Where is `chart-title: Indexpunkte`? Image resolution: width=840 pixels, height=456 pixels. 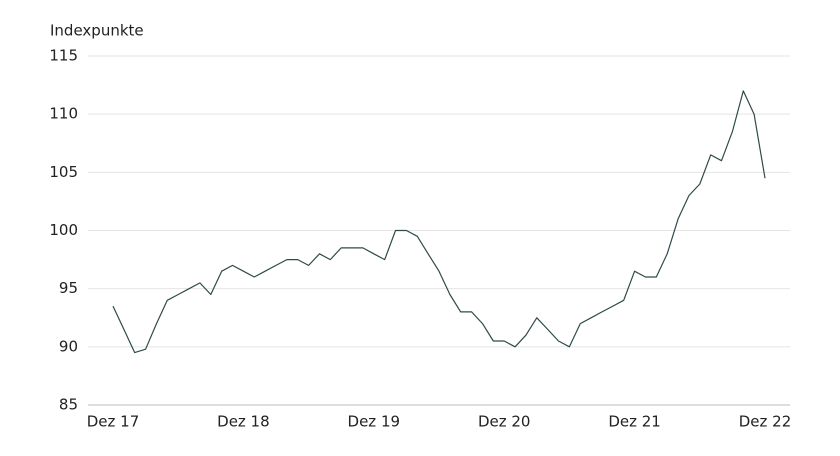 chart-title: Indexpunkte is located at coordinates (97, 31).